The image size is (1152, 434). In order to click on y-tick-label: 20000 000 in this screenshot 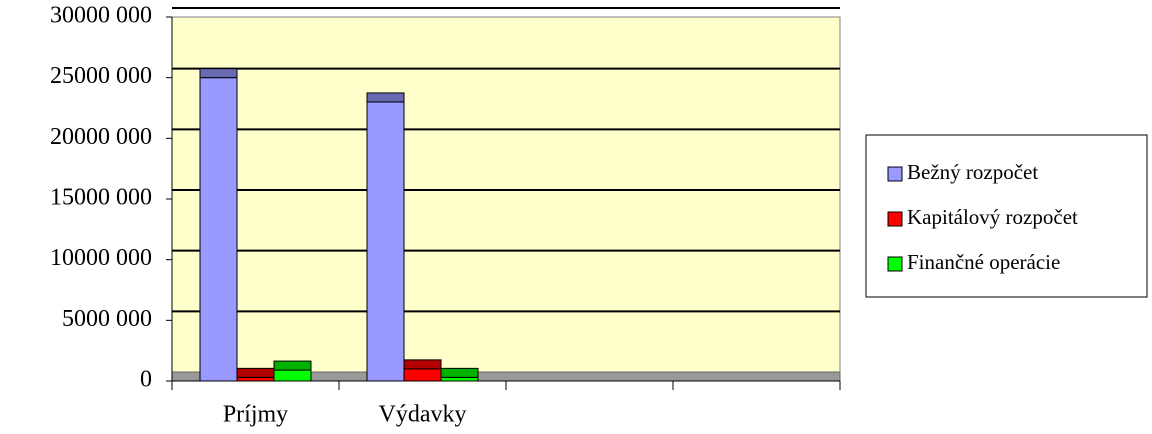, I will do `click(101, 137)`.